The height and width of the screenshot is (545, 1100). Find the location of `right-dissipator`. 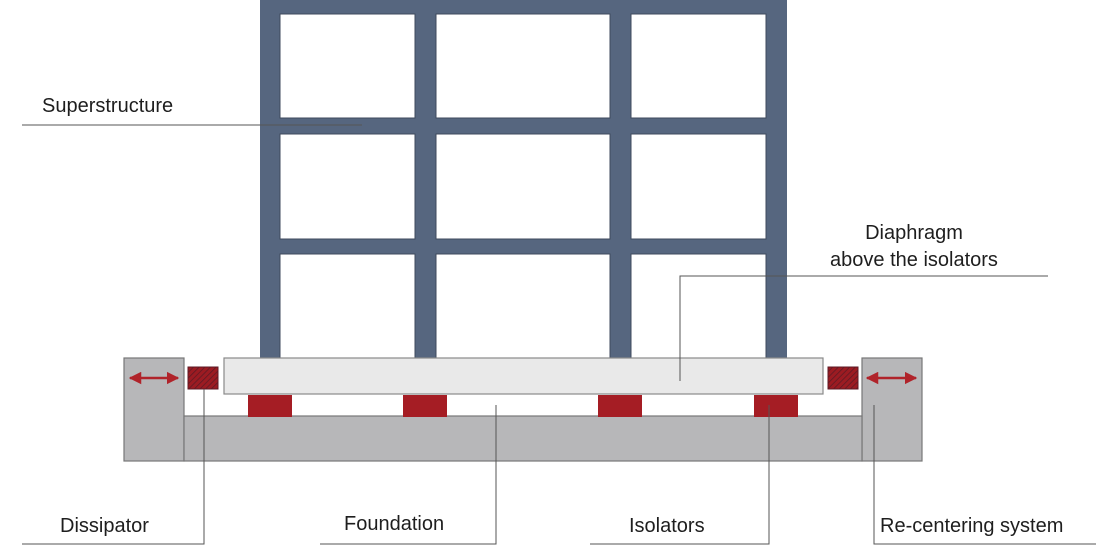

right-dissipator is located at coordinates (843, 378).